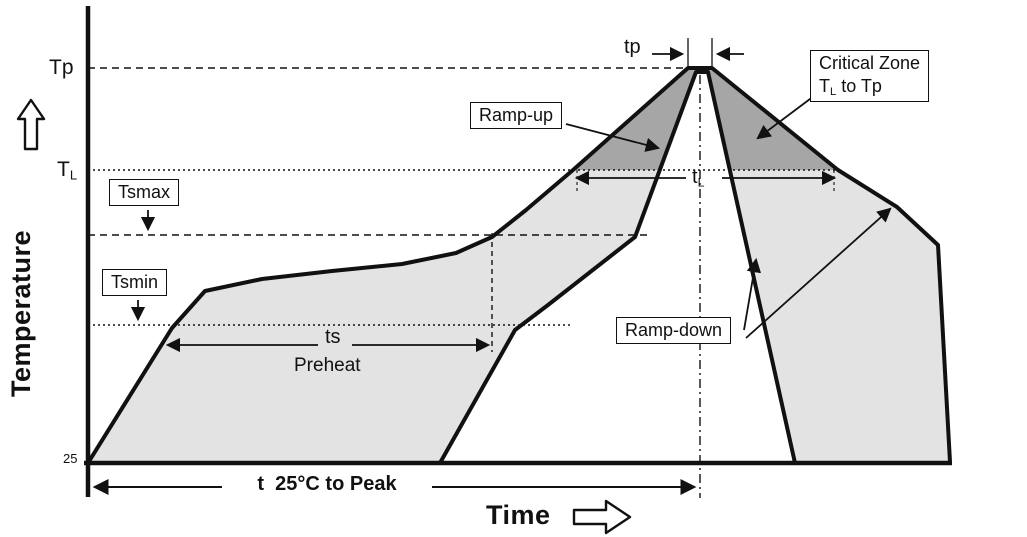 The width and height of the screenshot is (1027, 537). Describe the element at coordinates (61, 67) in the screenshot. I see `tp-tick-label: Tp` at that location.